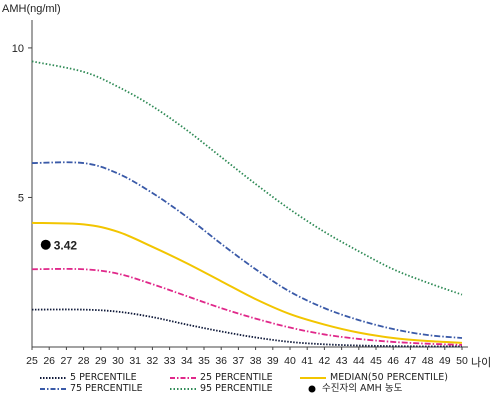 Image resolution: width=500 pixels, height=400 pixels. I want to click on y-axis-label: AMH(ng/ml), so click(31, 9).